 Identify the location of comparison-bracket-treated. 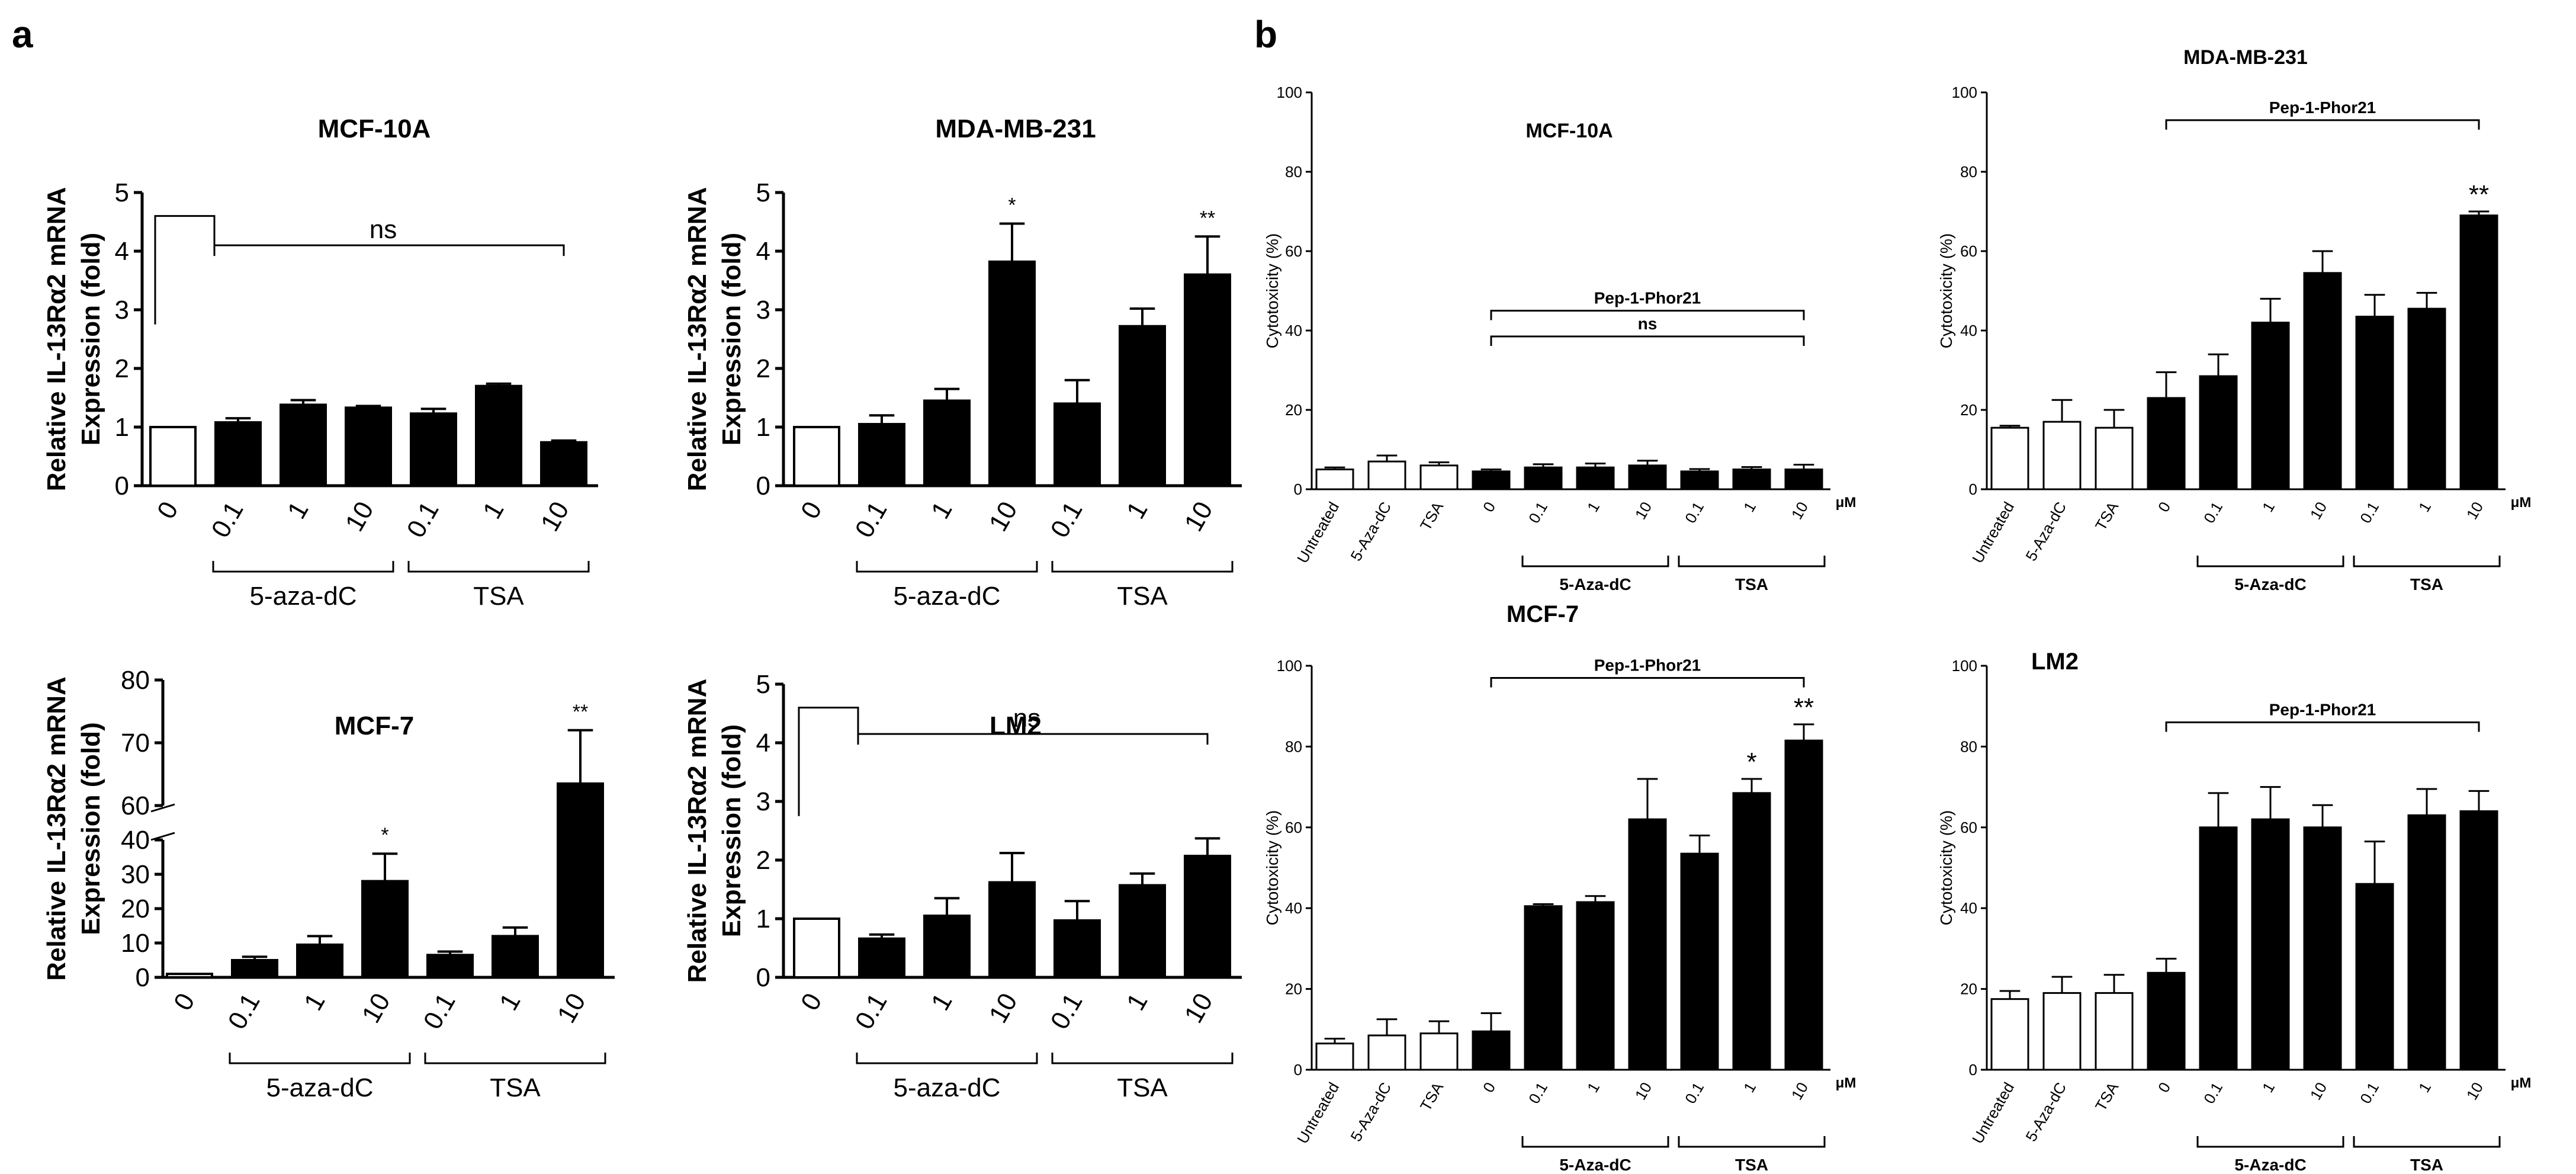
(1033, 739).